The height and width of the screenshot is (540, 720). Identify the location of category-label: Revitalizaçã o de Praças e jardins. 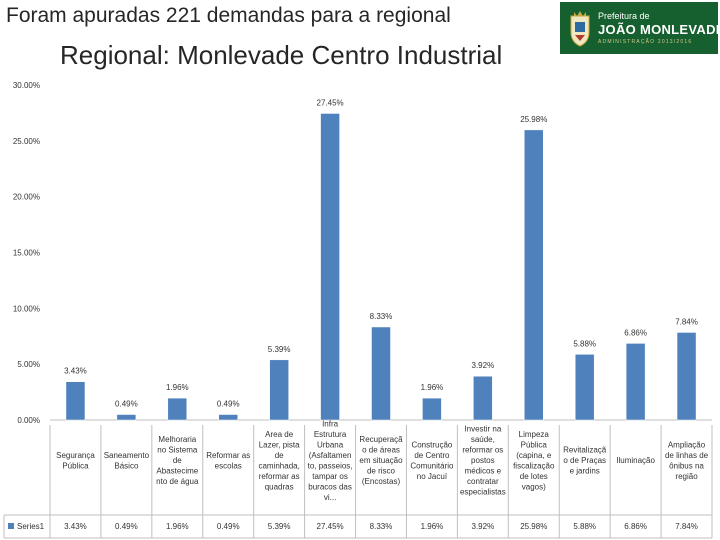
(585, 461).